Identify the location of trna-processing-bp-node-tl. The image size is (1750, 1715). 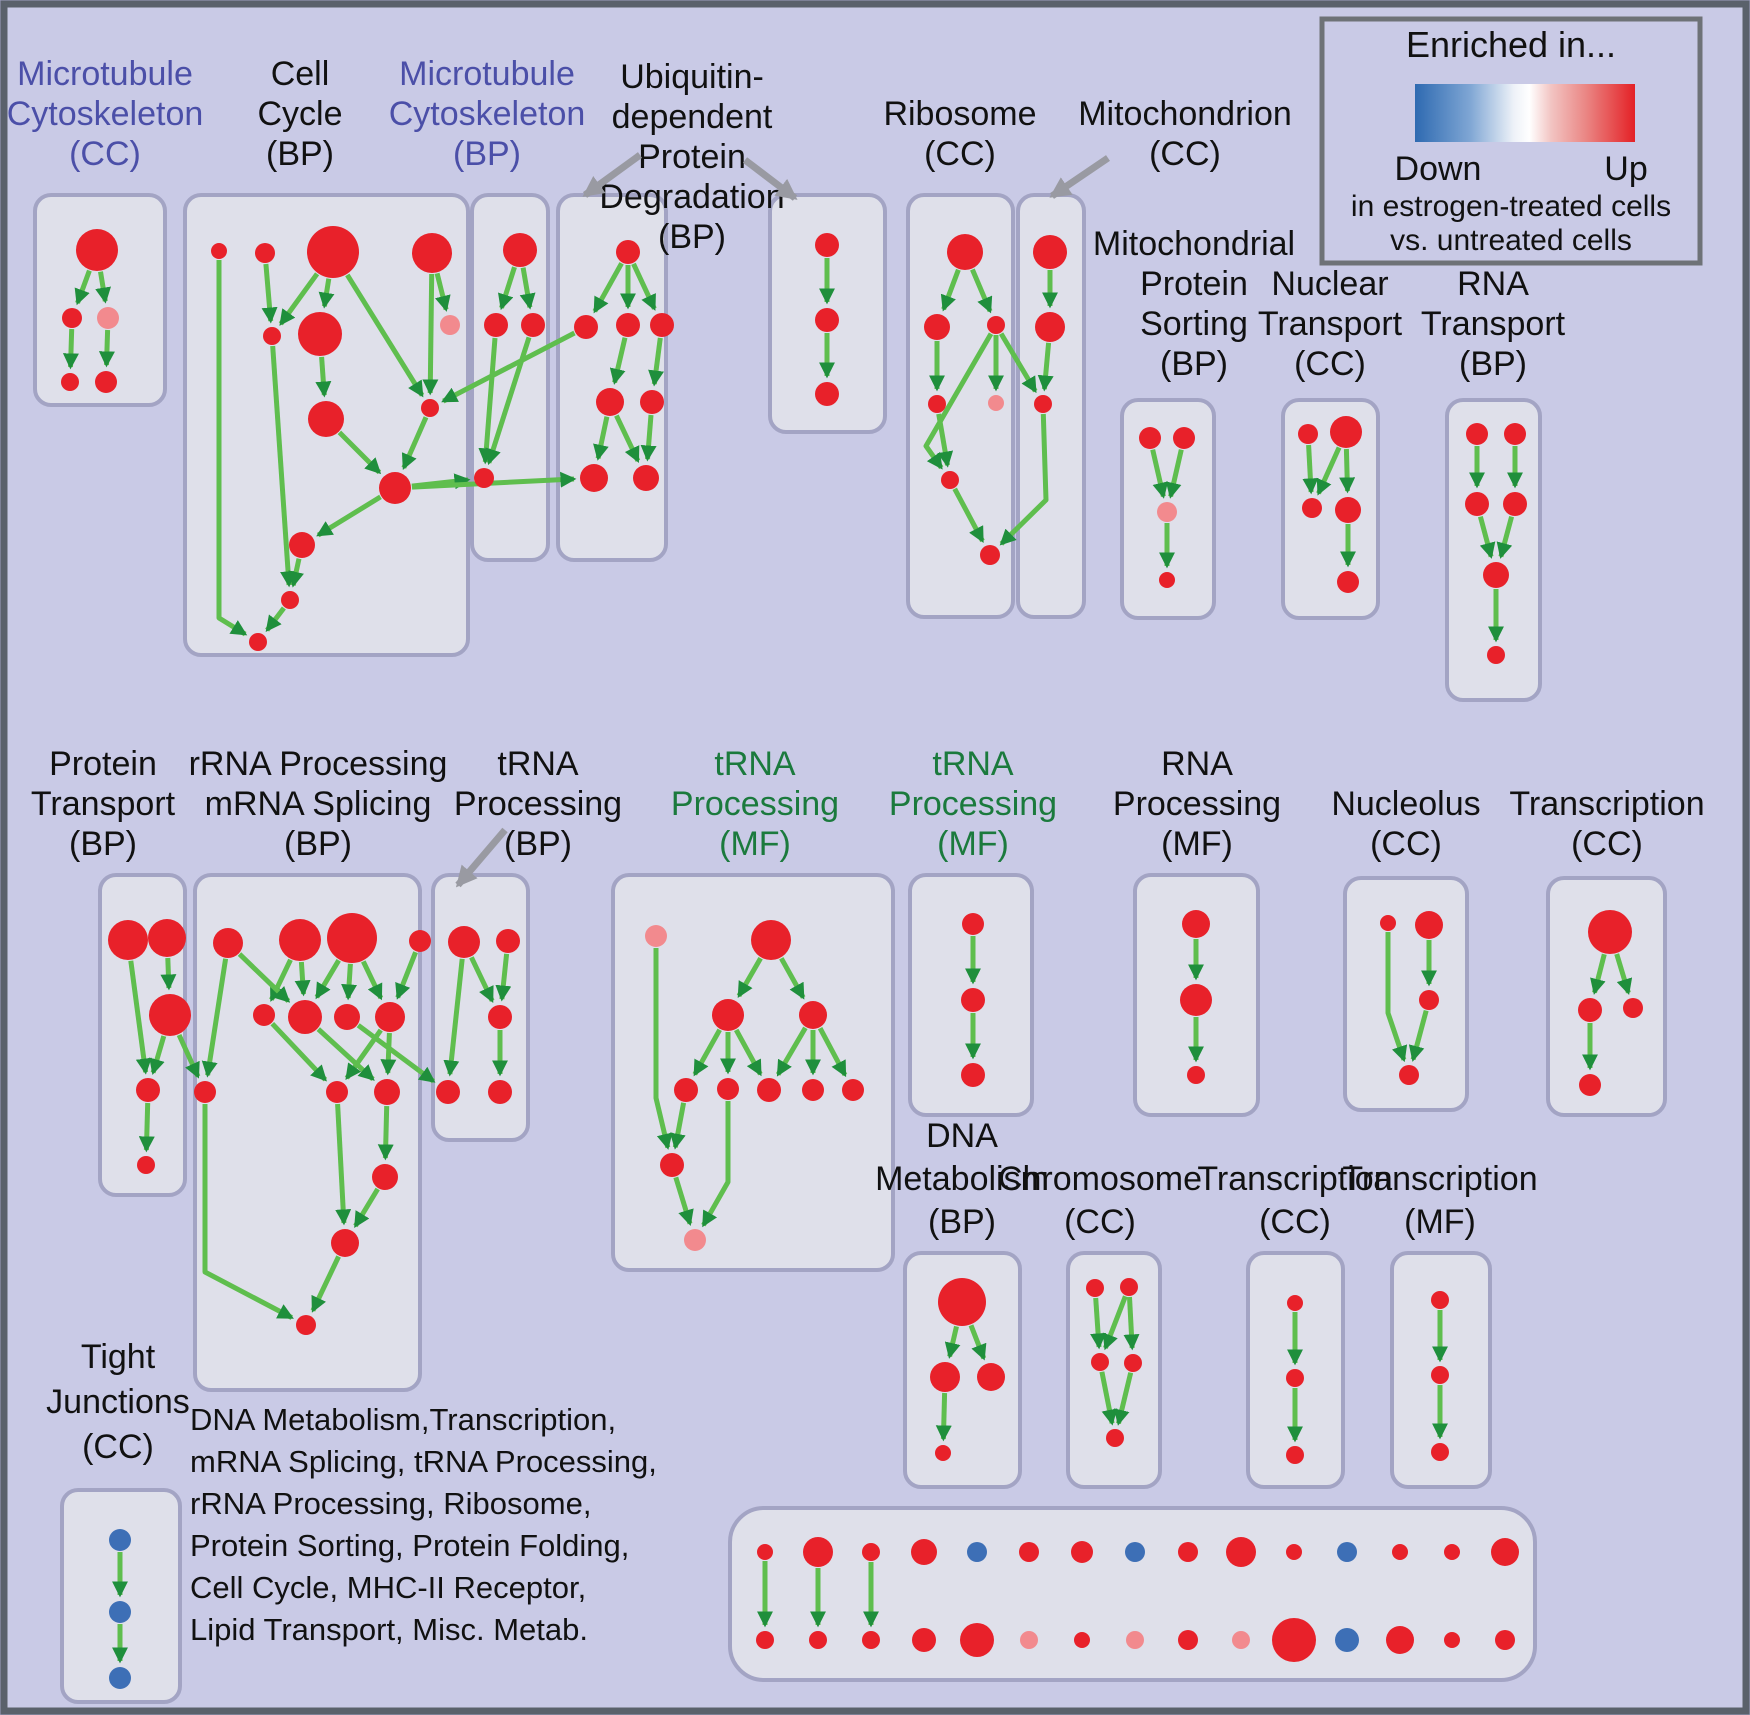
(464, 942).